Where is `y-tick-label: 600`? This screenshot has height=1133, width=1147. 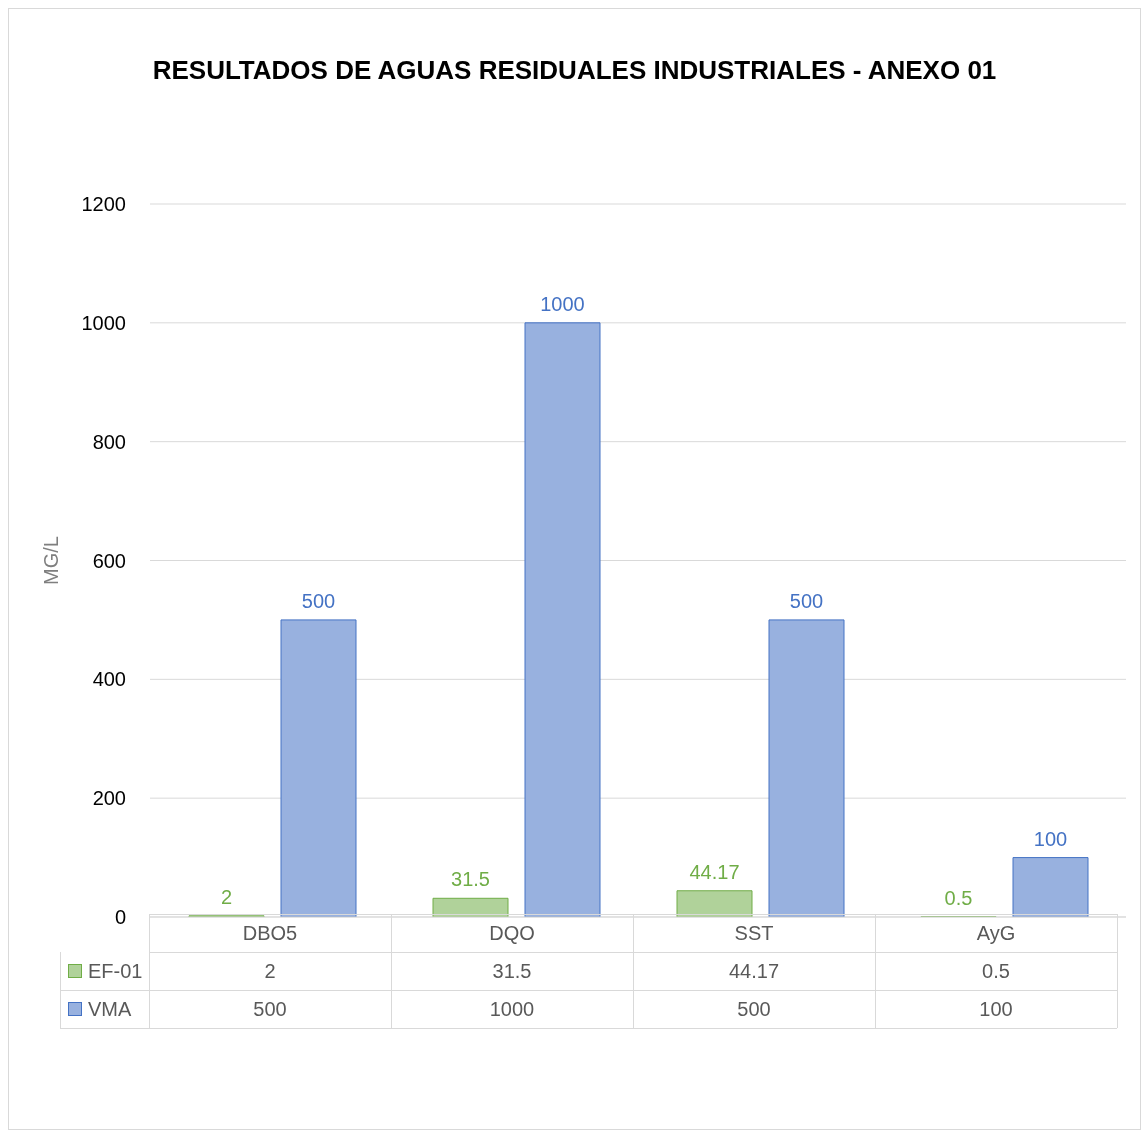 y-tick-label: 600 is located at coordinates (109, 560).